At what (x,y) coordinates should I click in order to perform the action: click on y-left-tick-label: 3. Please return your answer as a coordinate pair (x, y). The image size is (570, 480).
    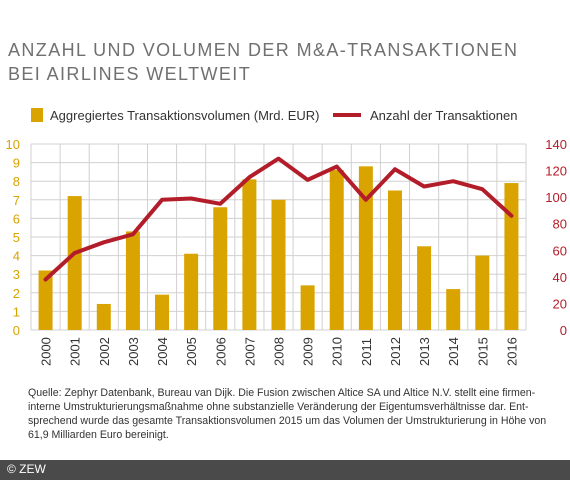
    Looking at the image, I should click on (16, 274).